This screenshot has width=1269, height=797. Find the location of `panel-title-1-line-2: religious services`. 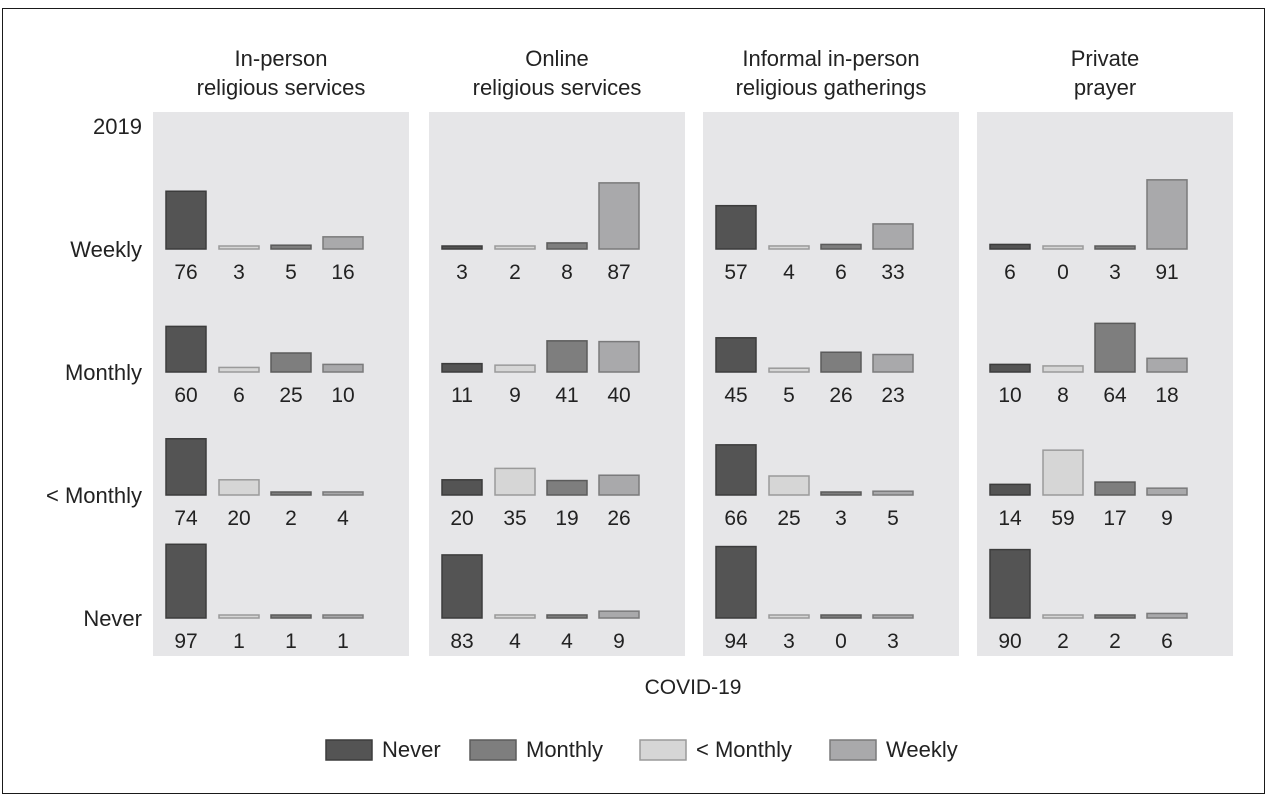

panel-title-1-line-2: religious services is located at coordinates (281, 87).